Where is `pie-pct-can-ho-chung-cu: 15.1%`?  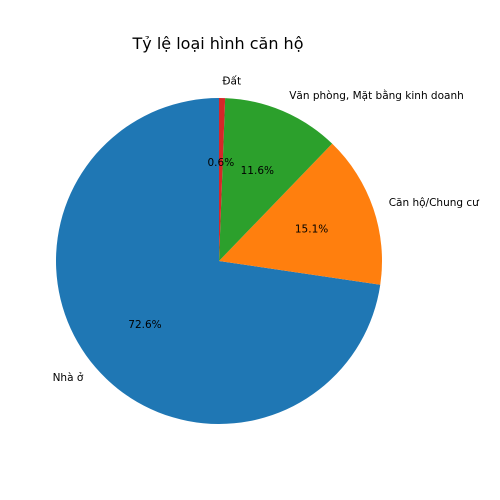
pie-pct-can-ho-chung-cu: 15.1% is located at coordinates (311, 229).